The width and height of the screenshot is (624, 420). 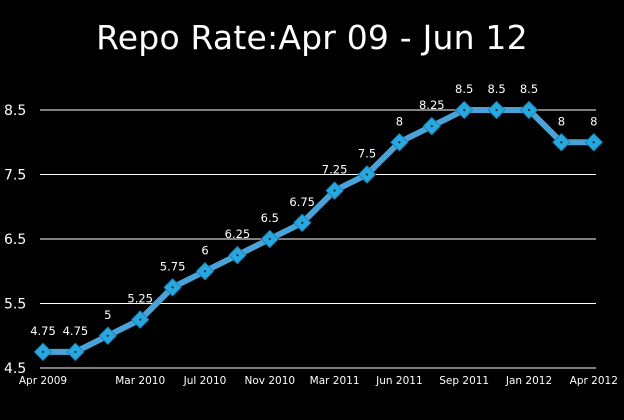 What do you see at coordinates (594, 381) in the screenshot?
I see `x-tick-label: Apr 2012` at bounding box center [594, 381].